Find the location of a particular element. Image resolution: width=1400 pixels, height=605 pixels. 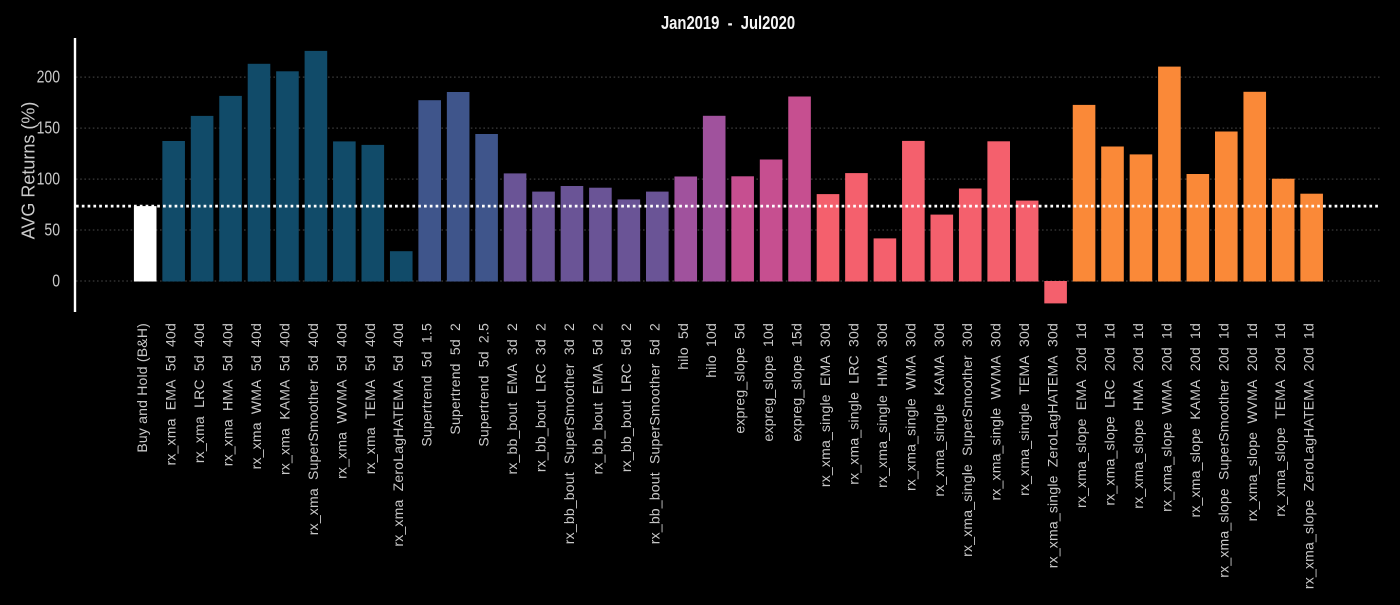

svg-text: rx_xma_single WMA 30d is located at coordinates (910, 407).